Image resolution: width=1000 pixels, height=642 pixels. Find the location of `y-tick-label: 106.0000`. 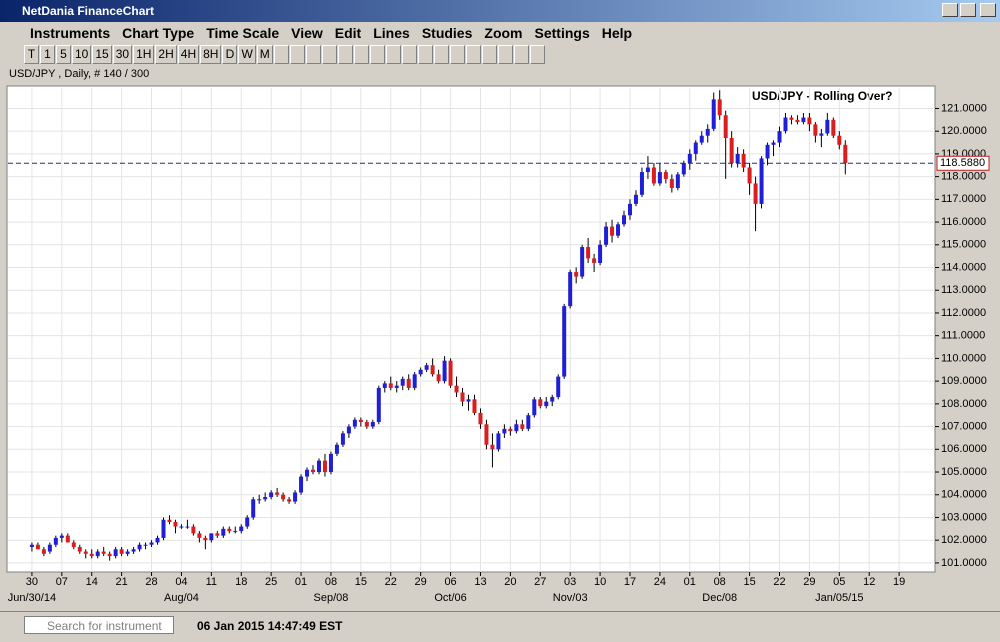

y-tick-label: 106.0000 is located at coordinates (964, 449).